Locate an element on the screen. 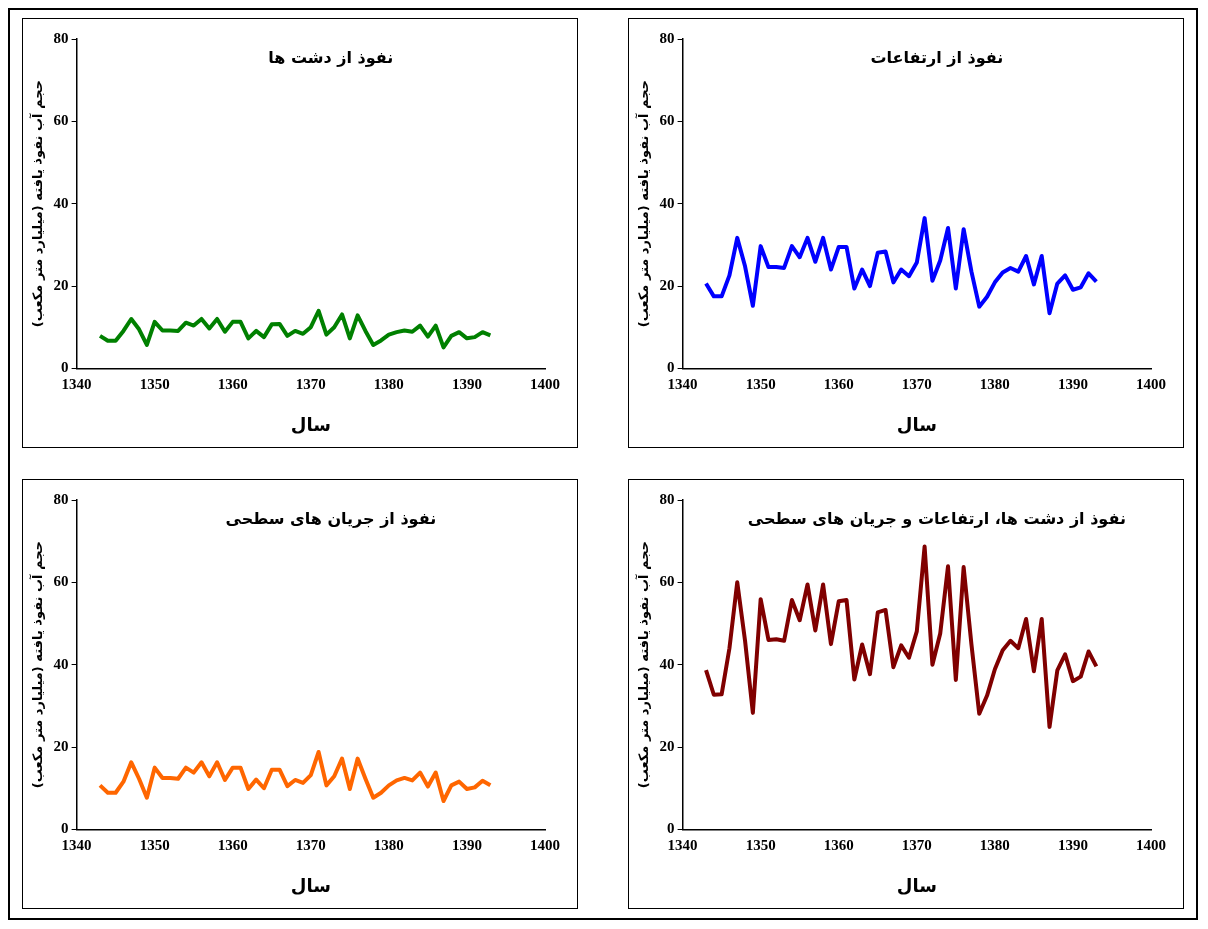  text: نفوذ از ارتفاعات is located at coordinates (937, 58).